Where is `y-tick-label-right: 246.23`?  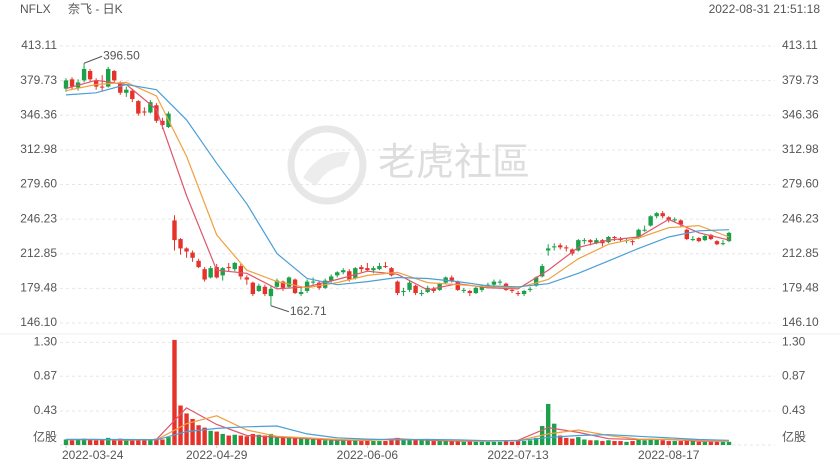
y-tick-label-right: 246.23 is located at coordinates (800, 218).